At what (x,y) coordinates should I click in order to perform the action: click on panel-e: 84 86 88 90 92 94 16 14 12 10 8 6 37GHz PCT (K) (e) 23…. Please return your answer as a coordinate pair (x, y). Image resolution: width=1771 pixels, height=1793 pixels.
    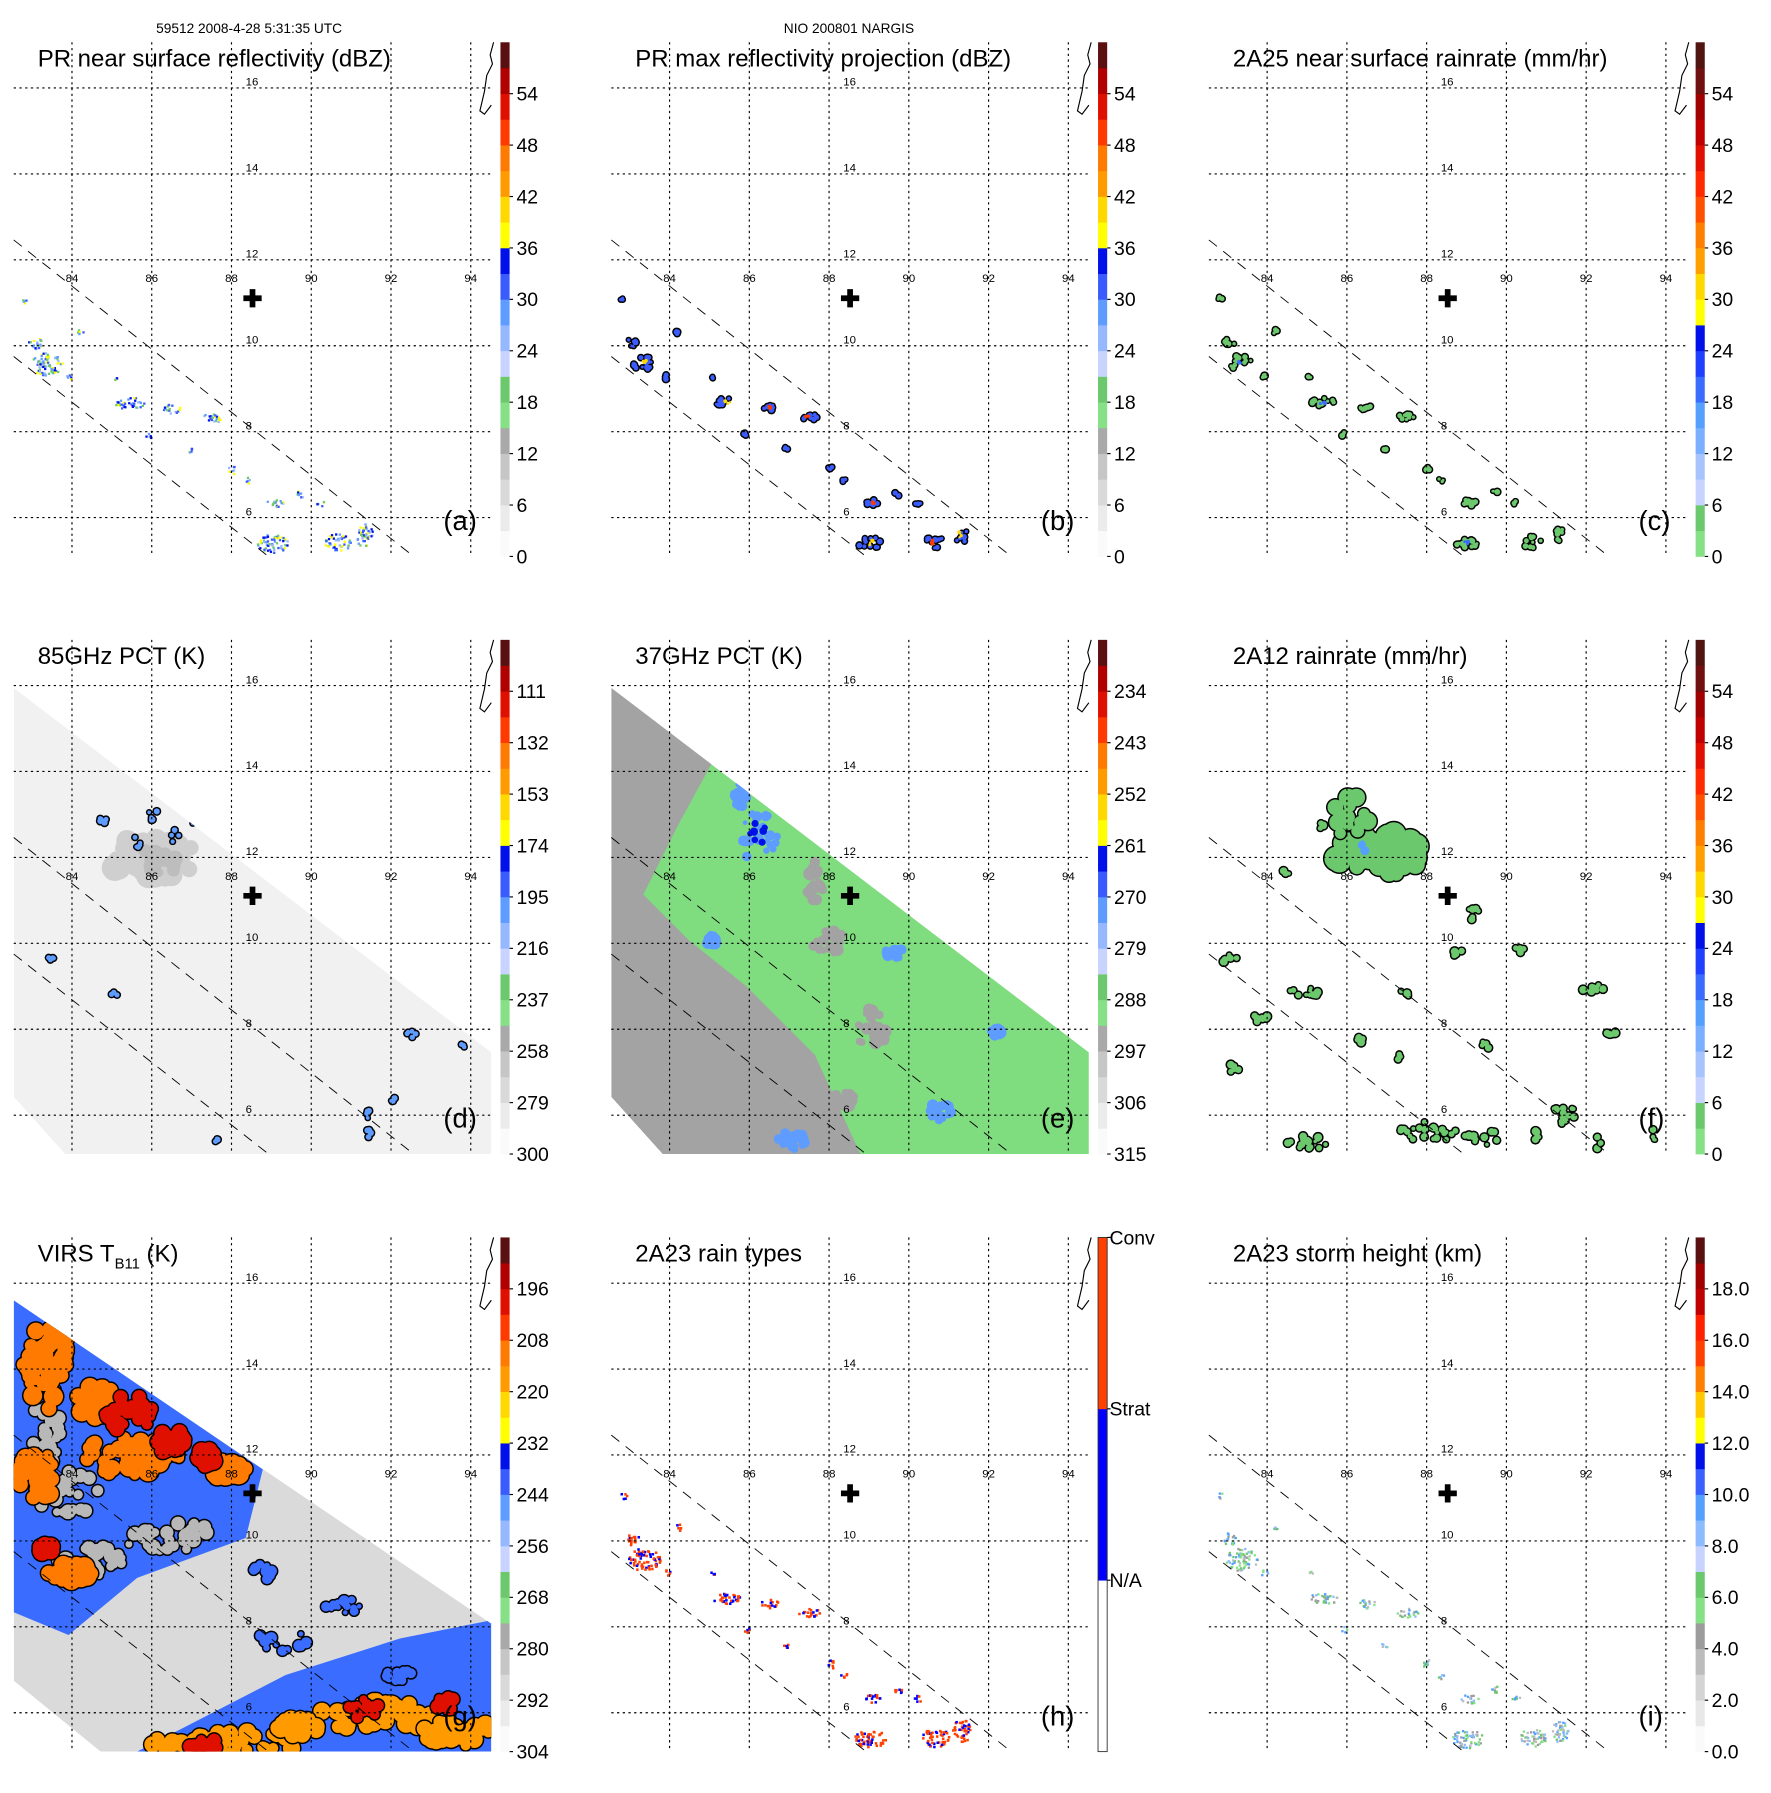
    Looking at the image, I should click on (897, 897).